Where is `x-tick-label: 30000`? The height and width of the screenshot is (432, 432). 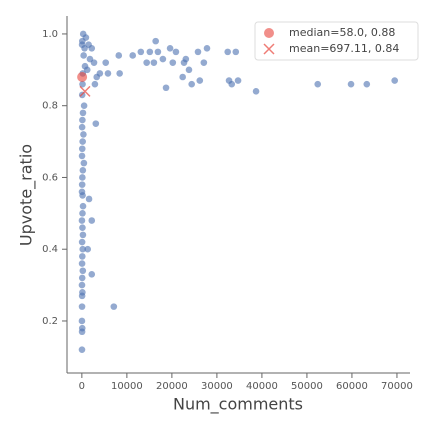 x-tick-label: 30000 is located at coordinates (217, 386).